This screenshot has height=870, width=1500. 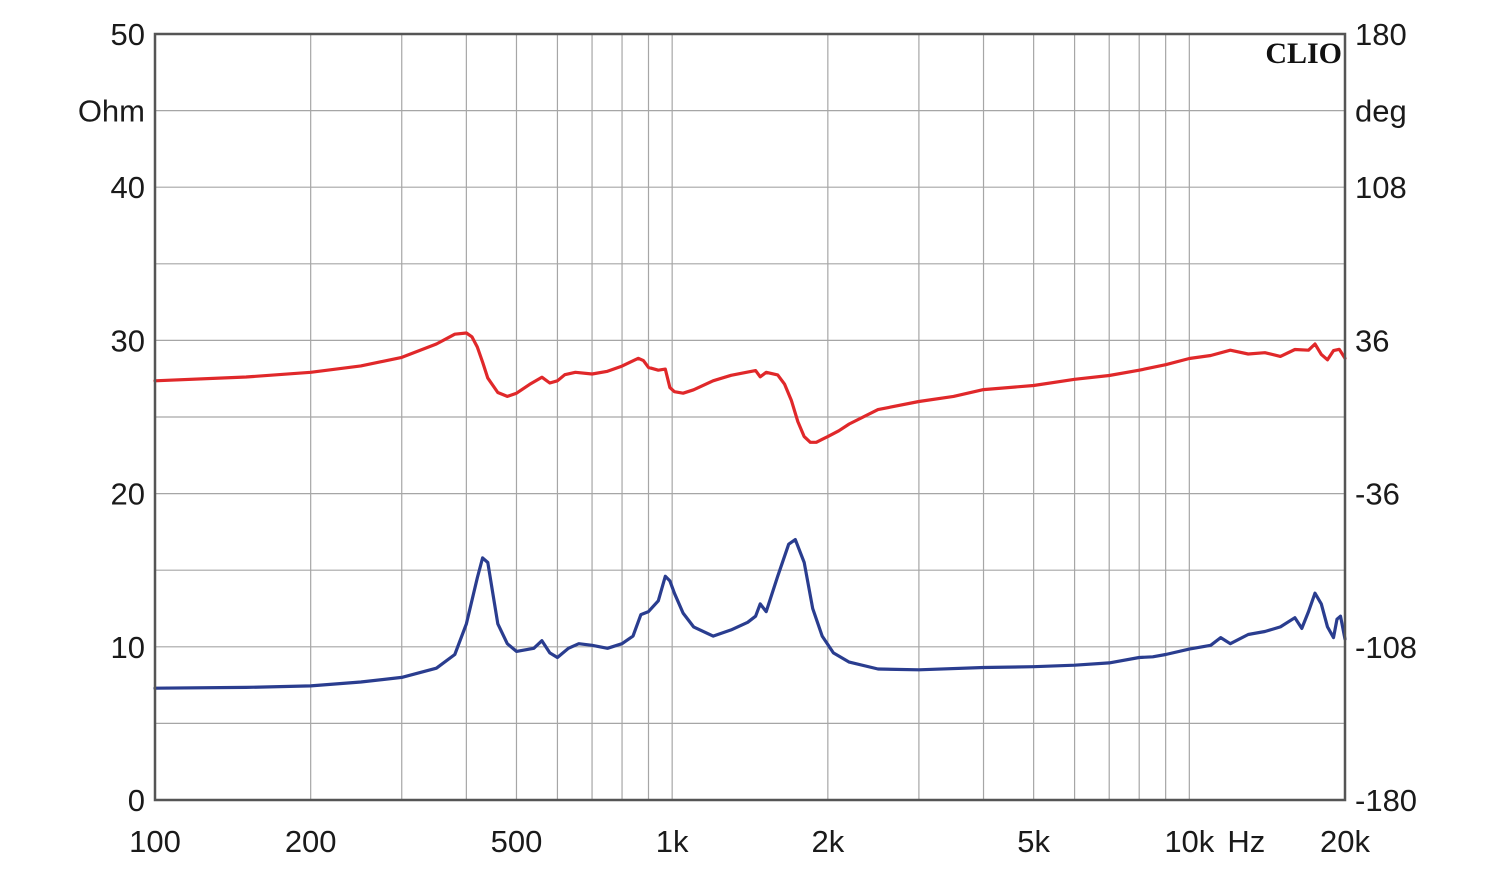 What do you see at coordinates (311, 841) in the screenshot?
I see `x-tick-label: 200` at bounding box center [311, 841].